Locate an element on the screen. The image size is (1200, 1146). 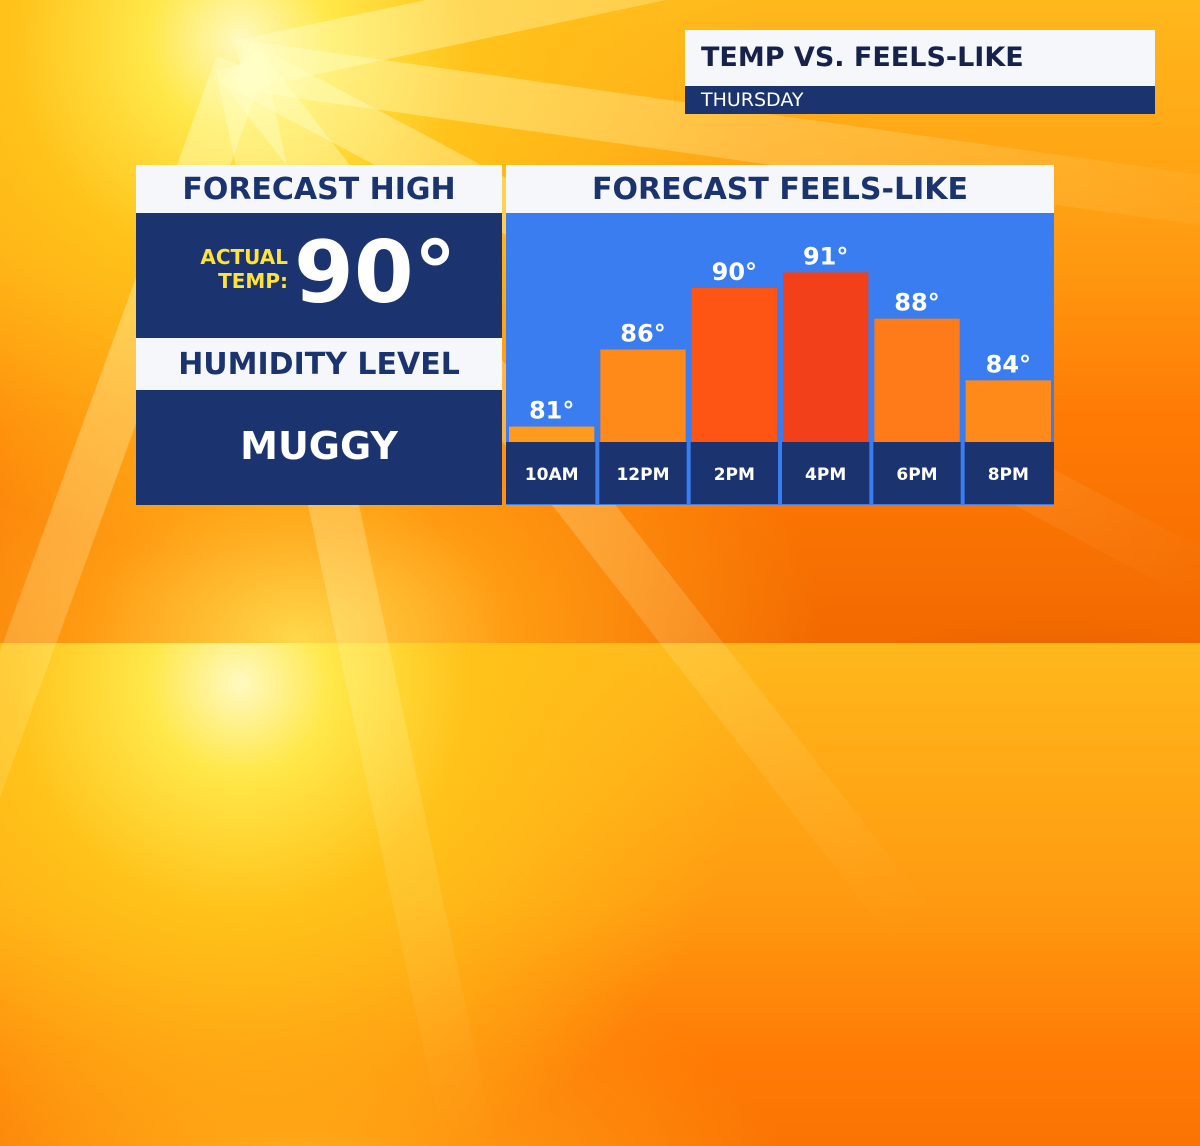
tick-label-6pm: 6PM is located at coordinates (916, 475).